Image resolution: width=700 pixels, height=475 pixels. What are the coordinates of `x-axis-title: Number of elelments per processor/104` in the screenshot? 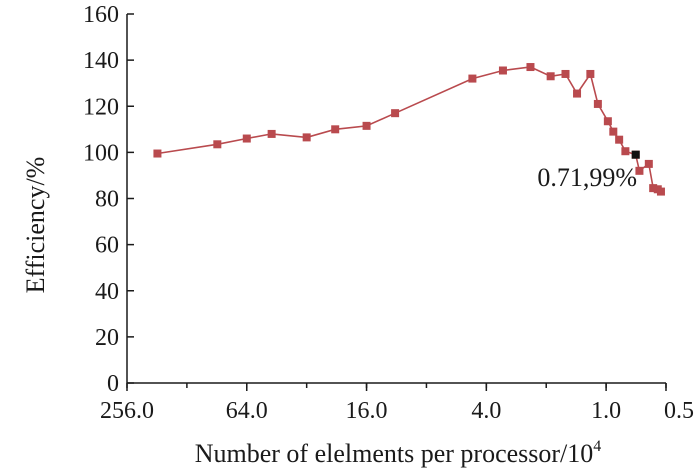 It's located at (398, 453).